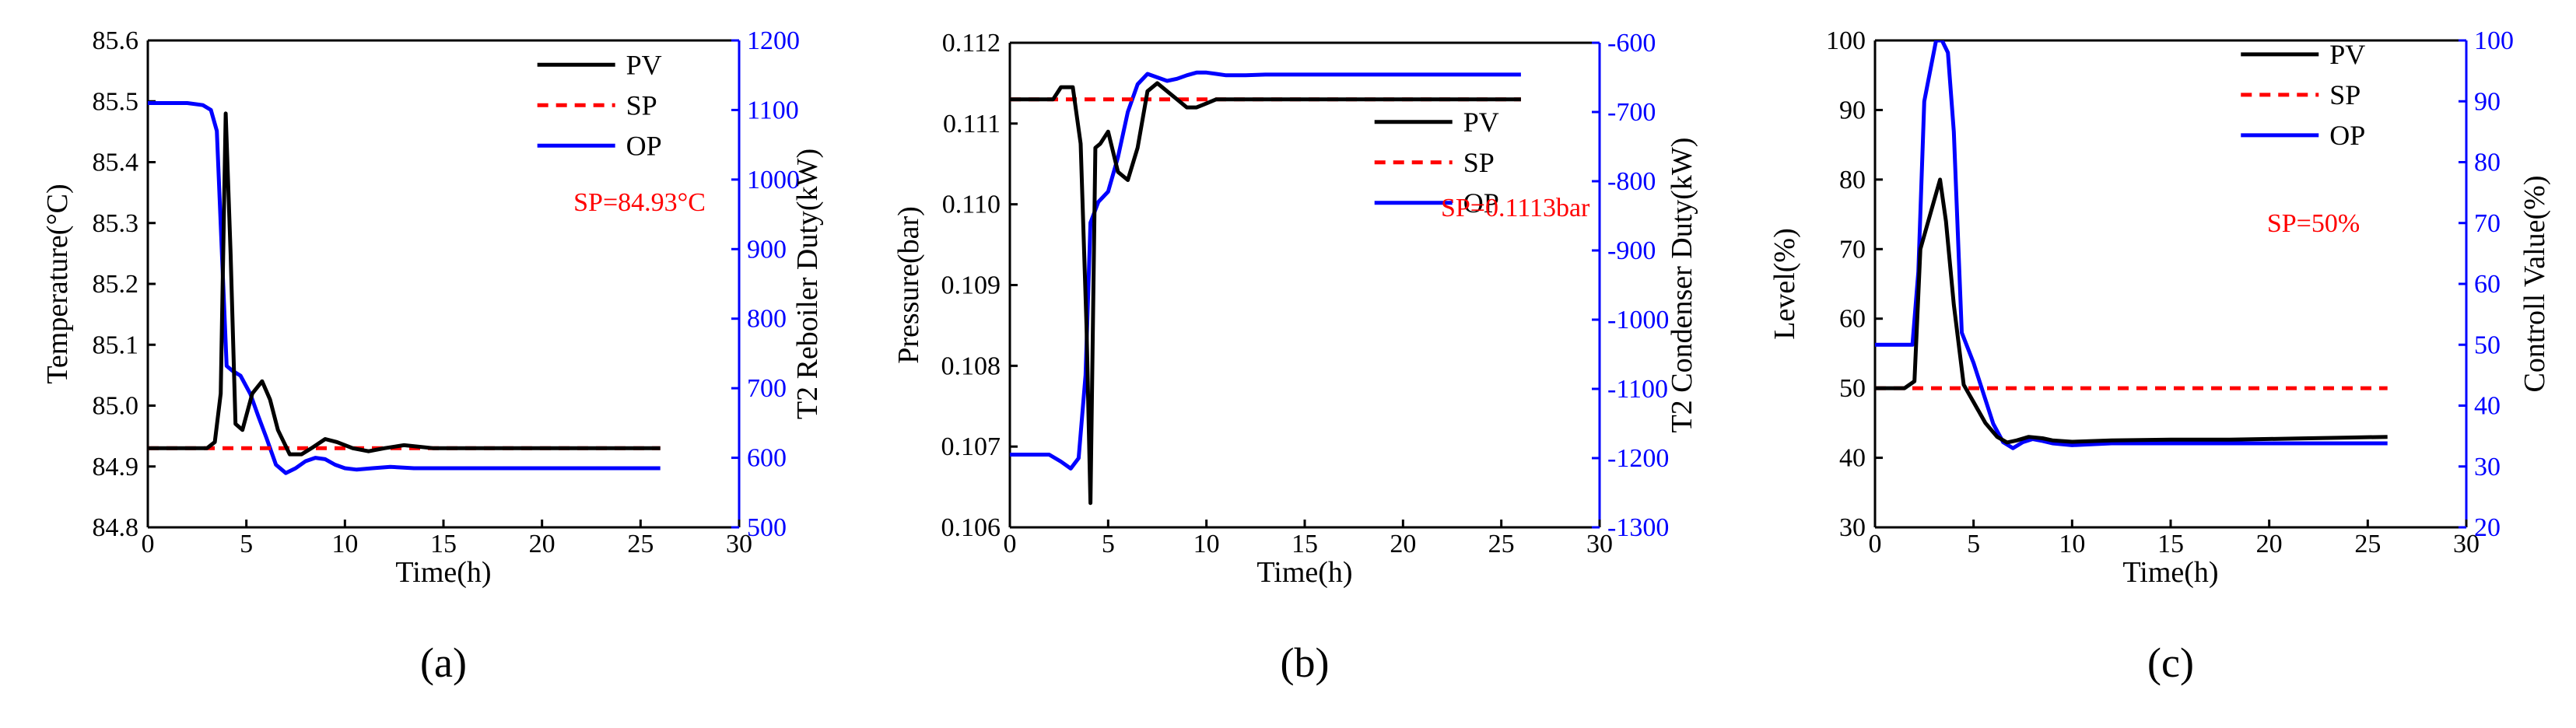 Image resolution: width=2576 pixels, height=728 pixels. What do you see at coordinates (116, 467) in the screenshot?
I see `y-tick-label: 84.9` at bounding box center [116, 467].